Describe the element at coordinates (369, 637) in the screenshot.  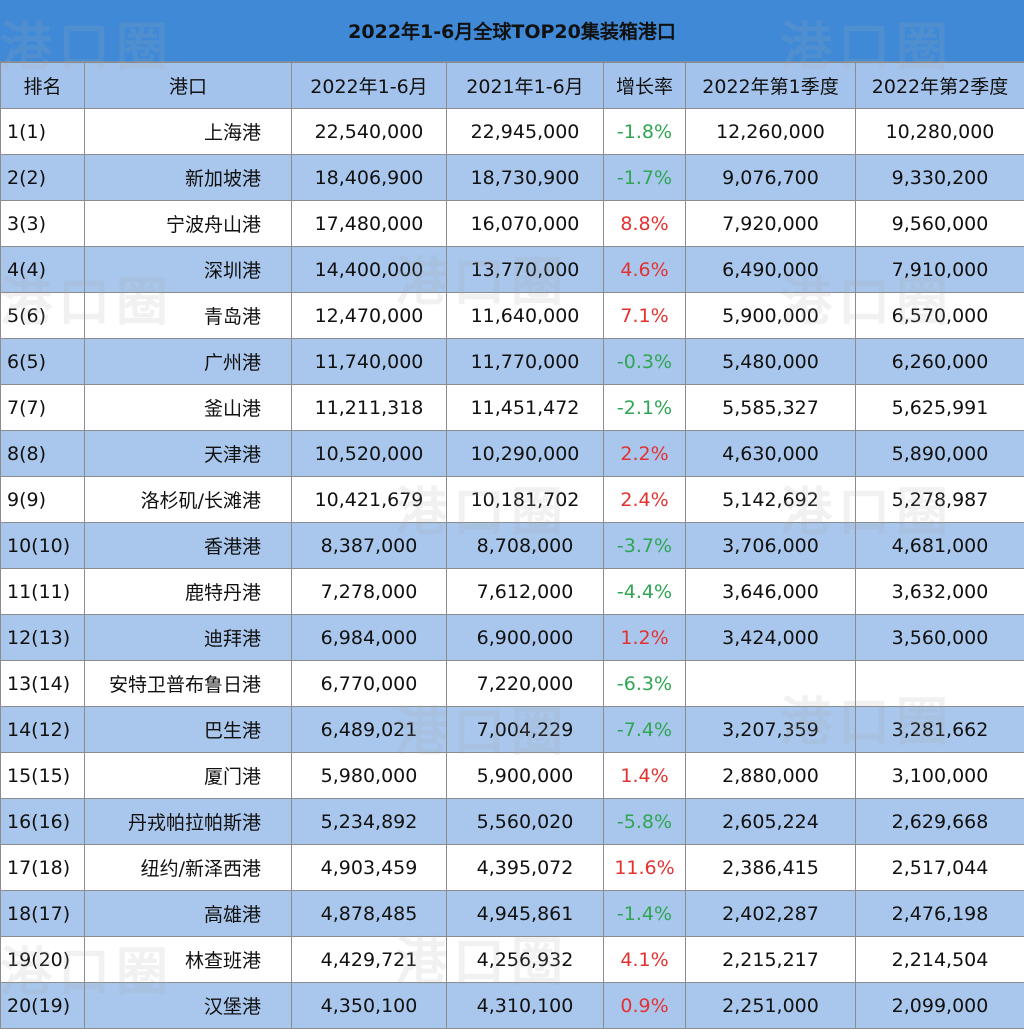
I see `h1-2022-cell: 6,984,000` at that location.